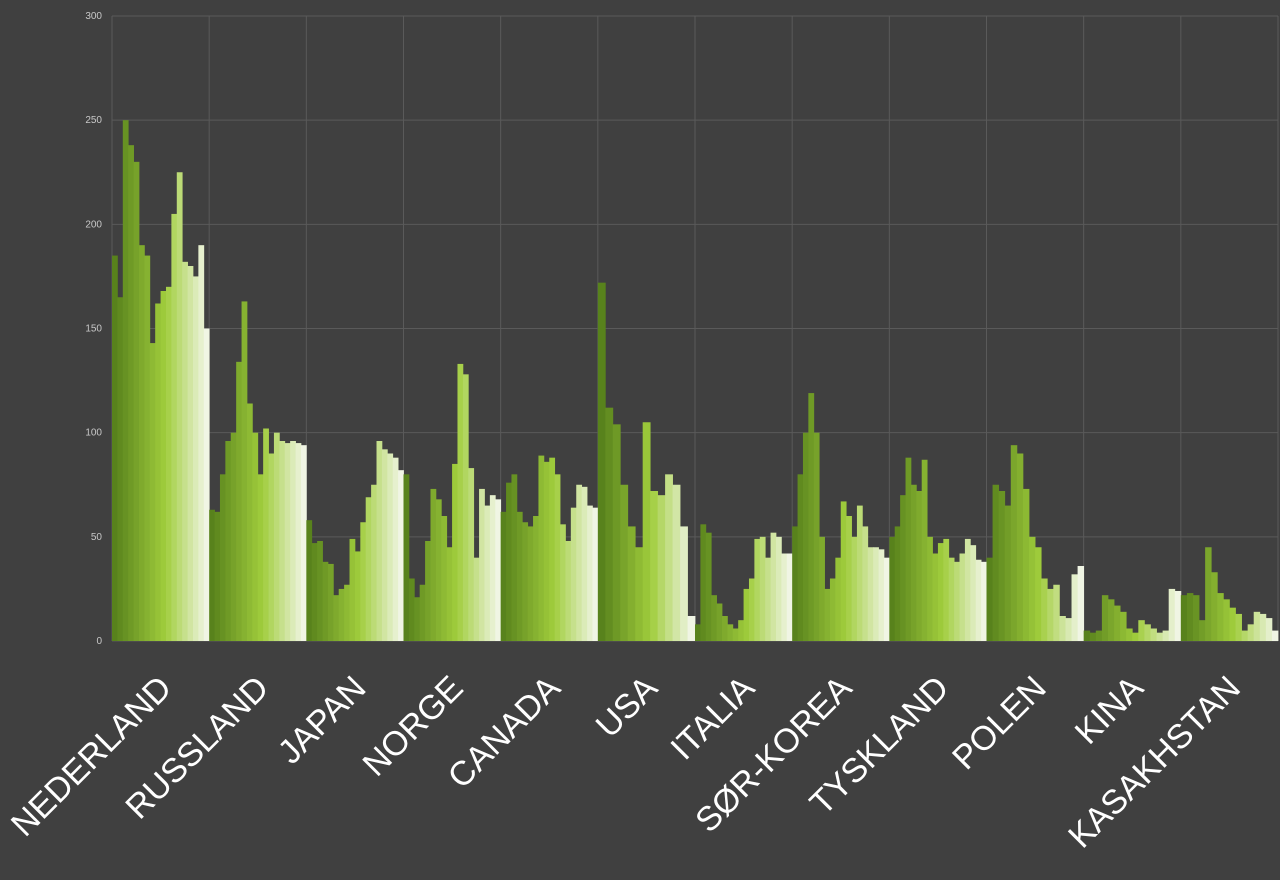  I want to click on x-category-label: USA, so click(627, 707).